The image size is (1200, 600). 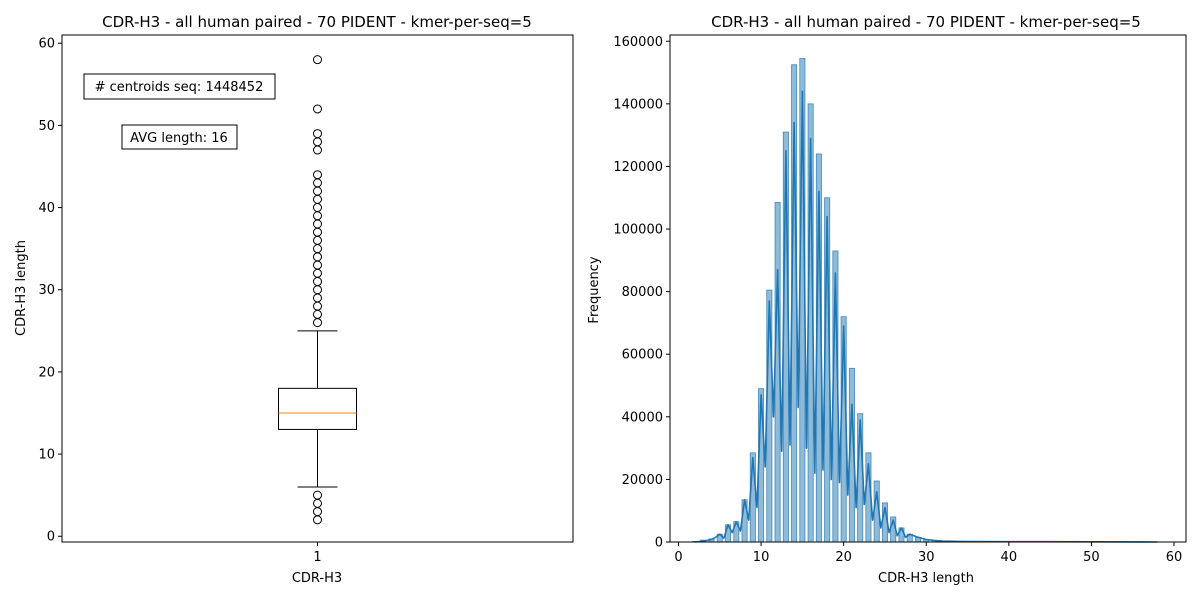 What do you see at coordinates (21, 288) in the screenshot?
I see `boxplot-y-axis-label: CDR-H3 length` at bounding box center [21, 288].